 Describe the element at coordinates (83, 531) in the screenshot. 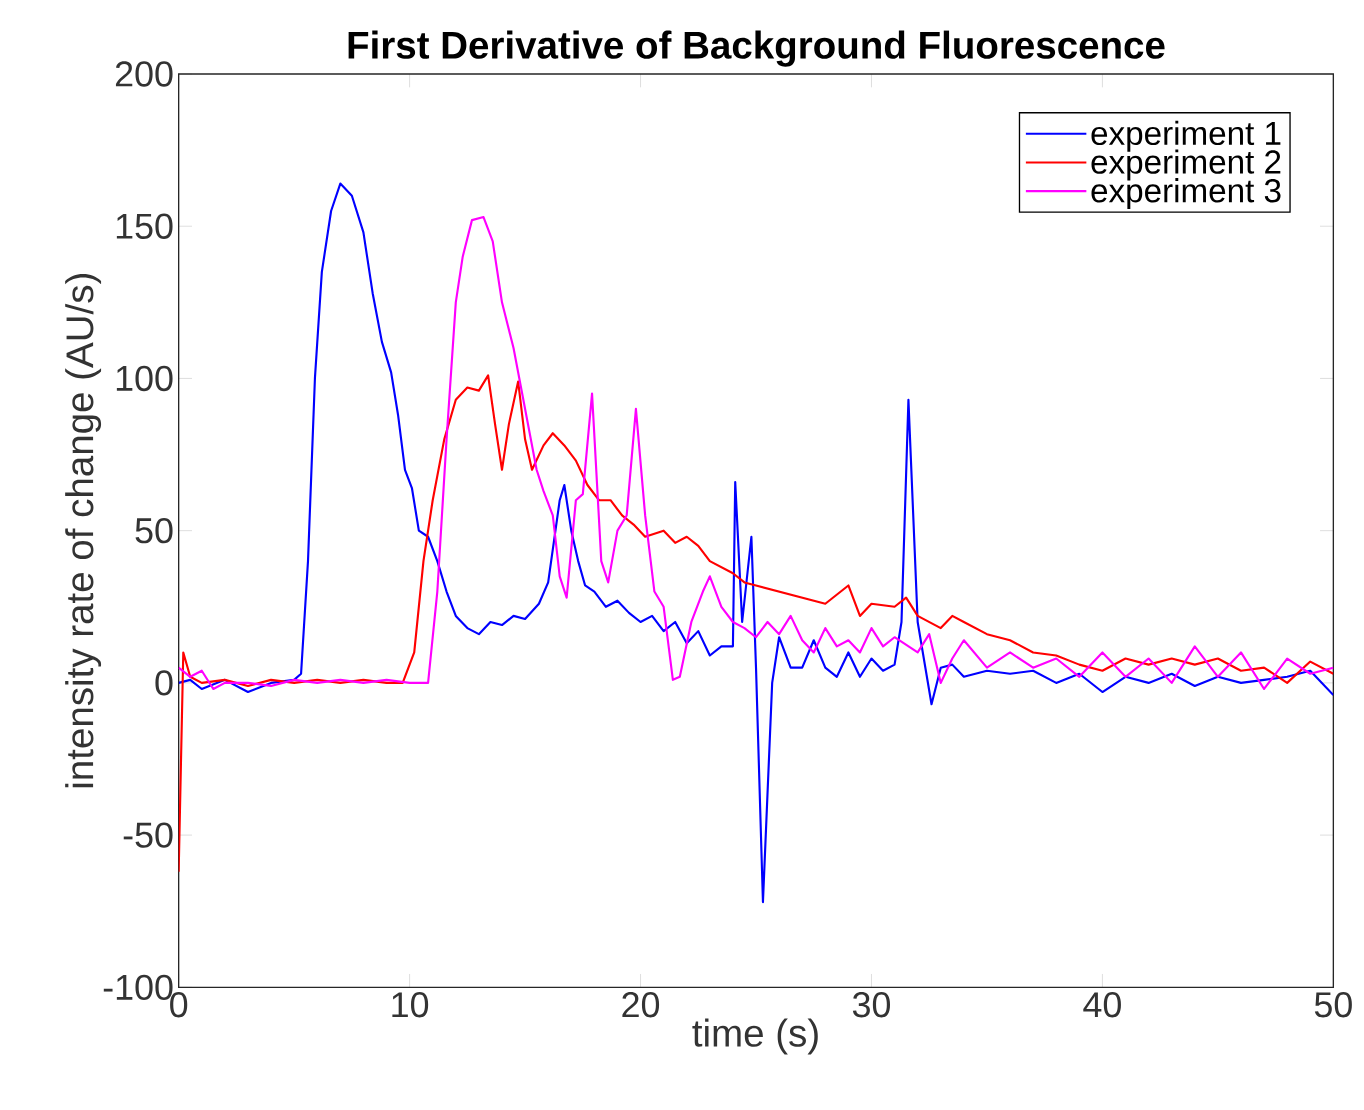

I see `y-axis-title: intensity rate of change (AU/s)` at that location.